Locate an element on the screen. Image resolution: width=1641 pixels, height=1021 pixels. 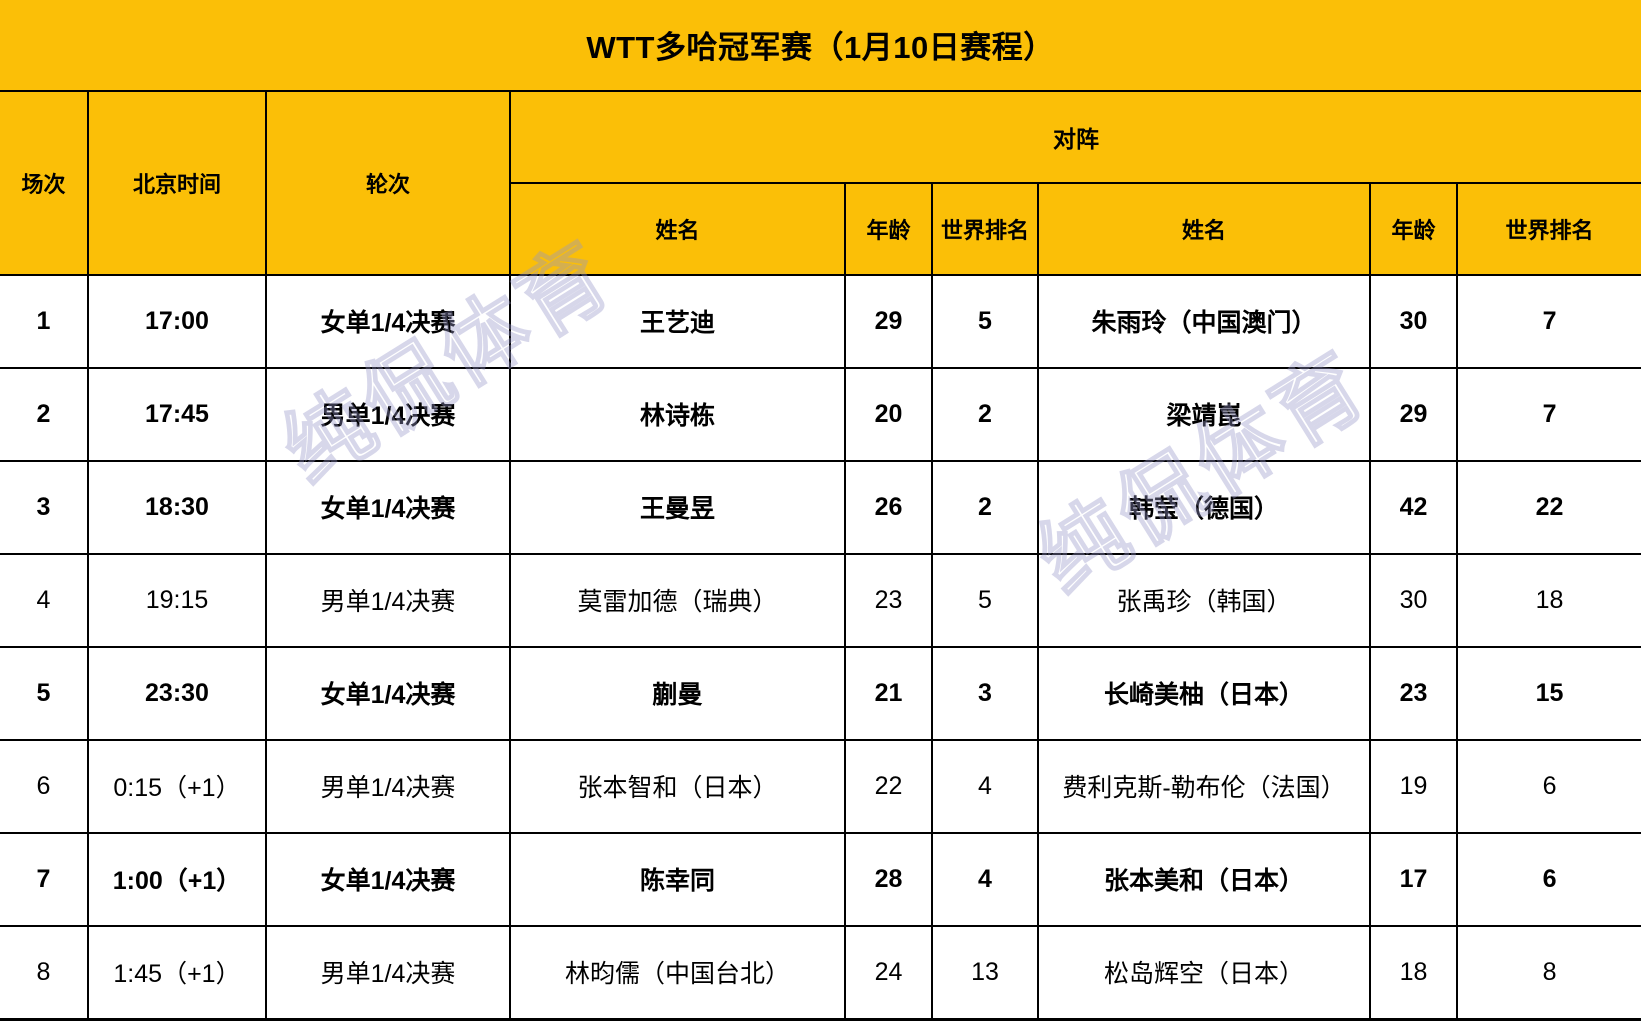
cell-time: 17:45 is located at coordinates (177, 414).